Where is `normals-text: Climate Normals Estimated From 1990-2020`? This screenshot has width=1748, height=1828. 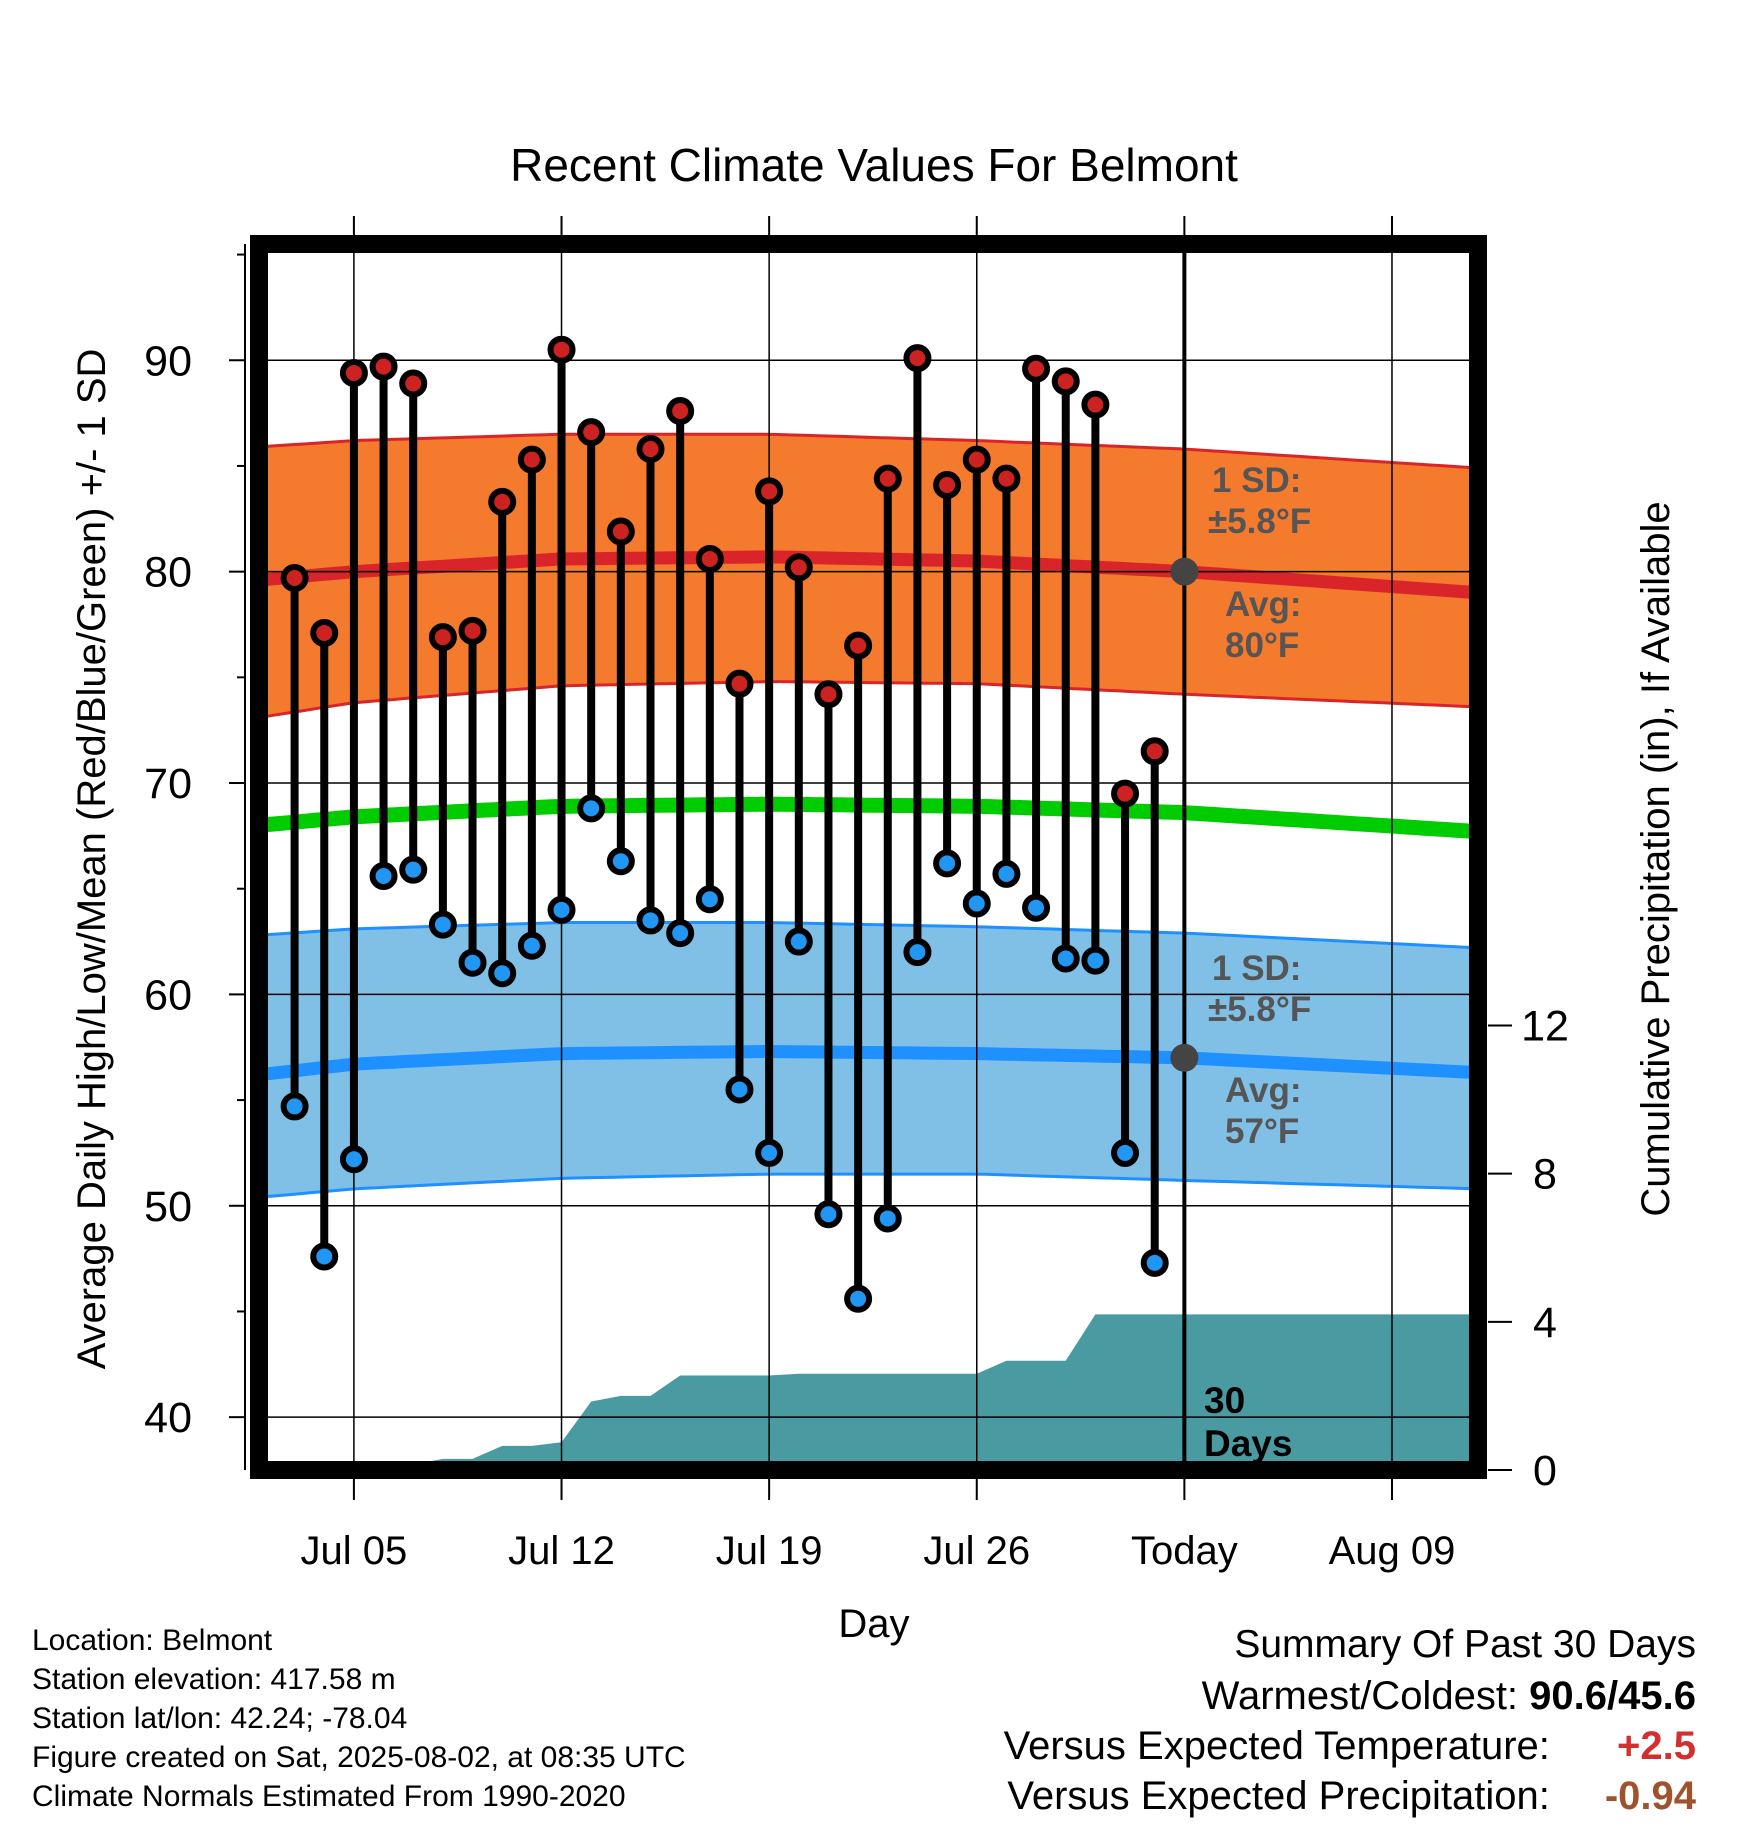
normals-text: Climate Normals Estimated From 1990-2020 is located at coordinates (329, 1796).